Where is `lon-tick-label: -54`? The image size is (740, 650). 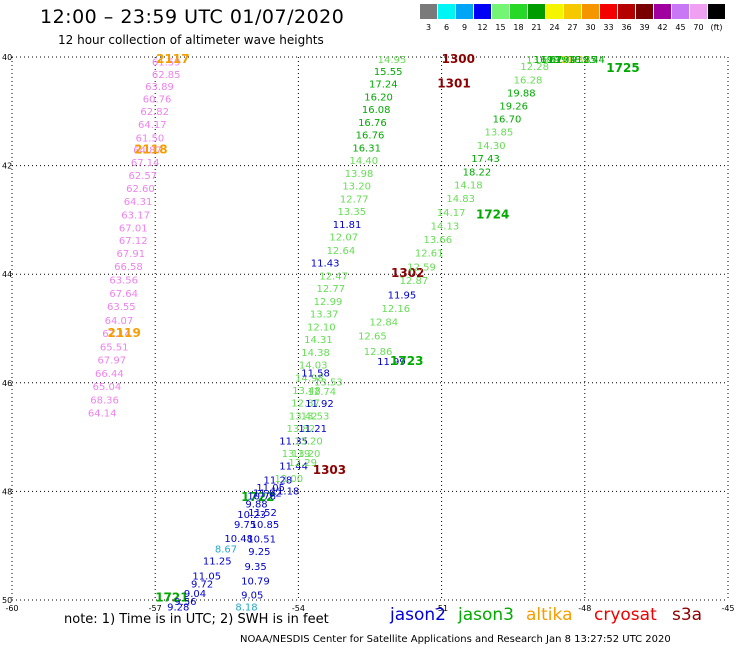 lon-tick-label: -54 is located at coordinates (298, 608).